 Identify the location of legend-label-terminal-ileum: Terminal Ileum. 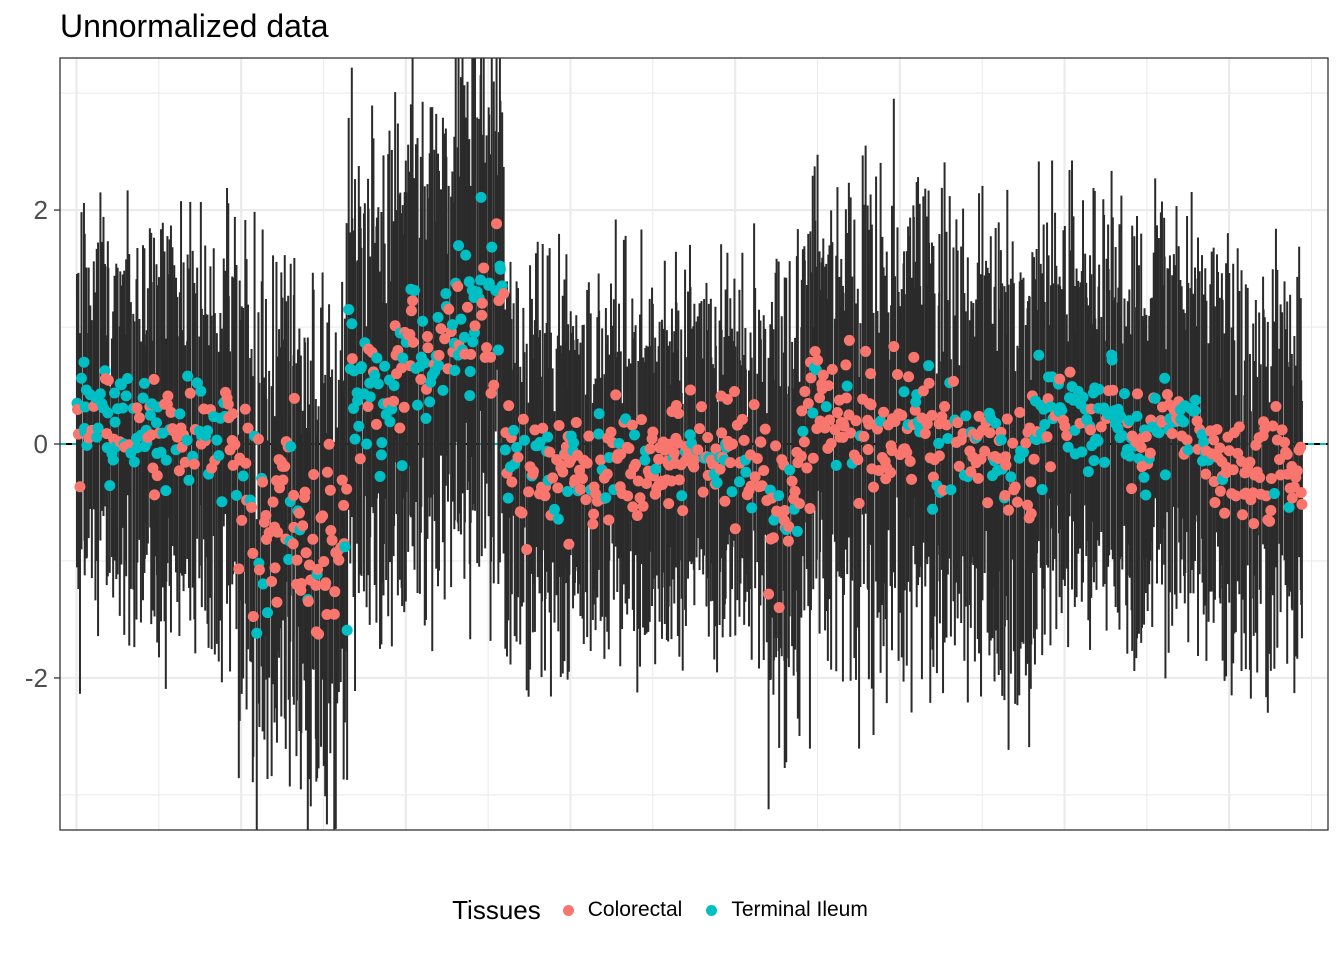
(799, 909).